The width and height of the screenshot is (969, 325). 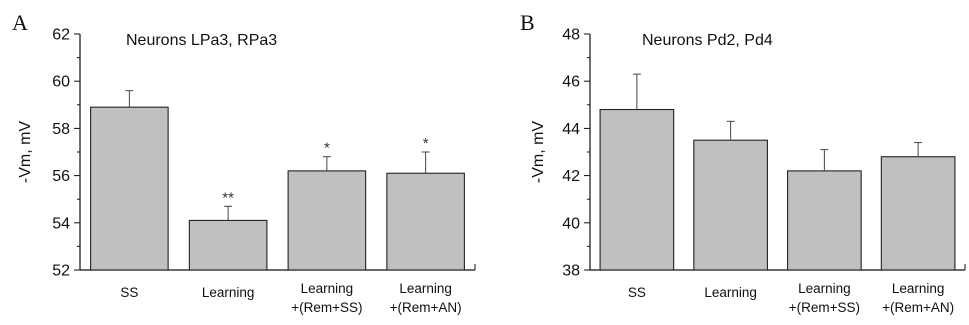 What do you see at coordinates (61, 35) in the screenshot?
I see `y-tick-label: 62` at bounding box center [61, 35].